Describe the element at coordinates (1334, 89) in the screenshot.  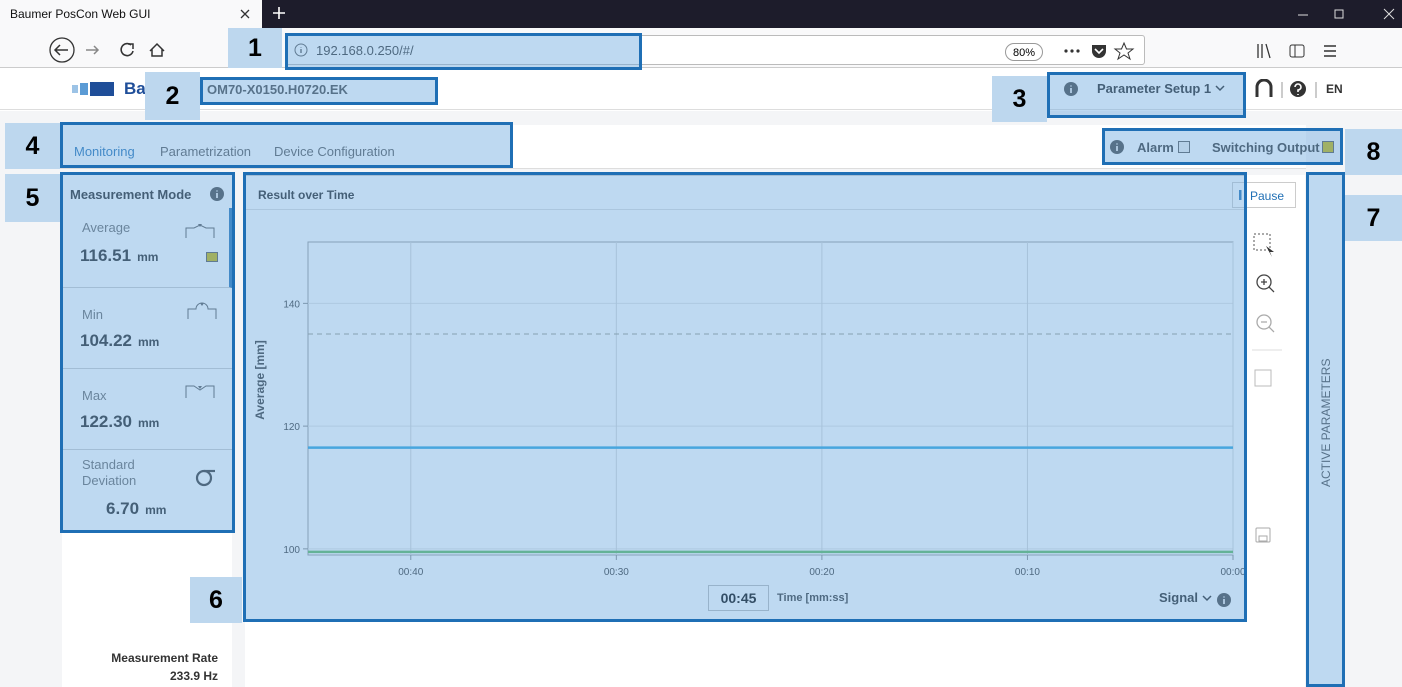
I see `language: EN` at that location.